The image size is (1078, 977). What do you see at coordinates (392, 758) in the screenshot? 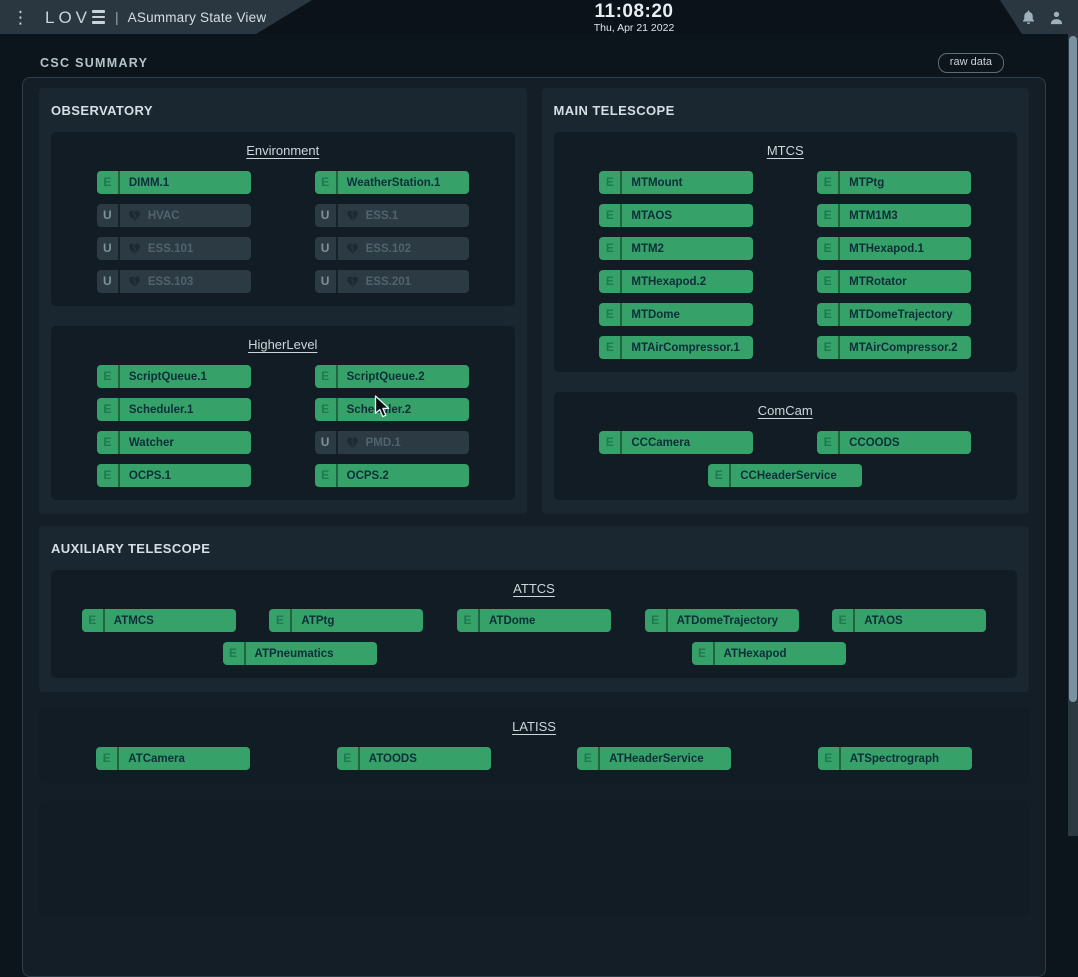
I see `csc-name: ATOODS` at bounding box center [392, 758].